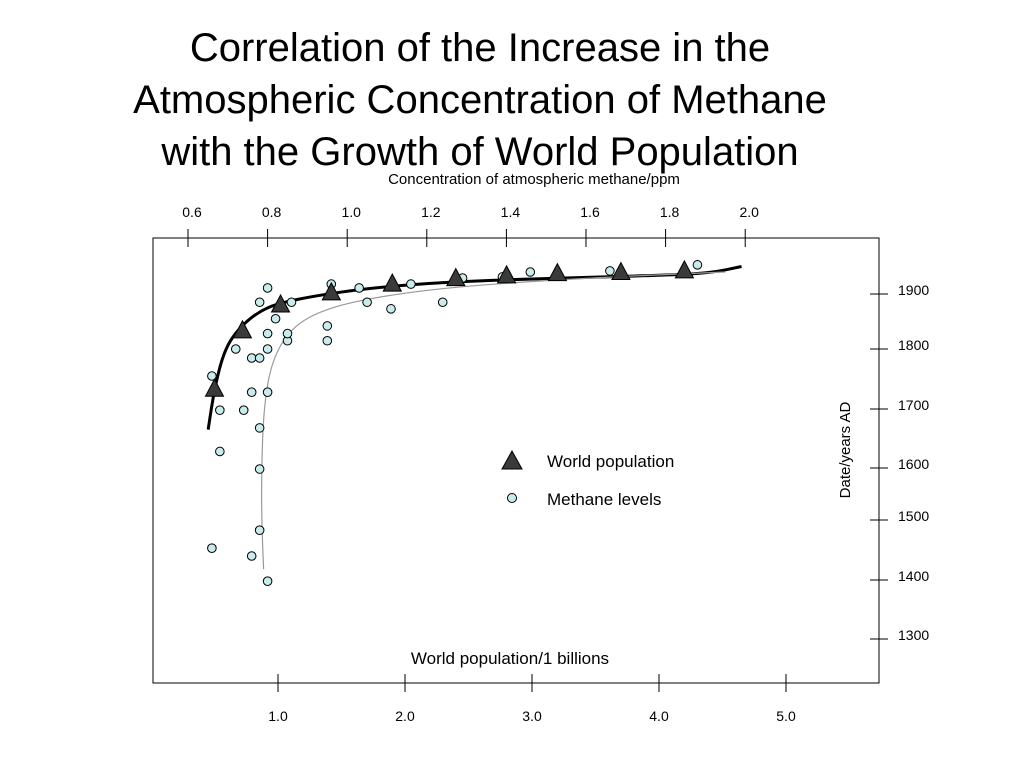  I want to click on top-axis-label: Concentration of atmospheric methane/ppm, so click(534, 179).